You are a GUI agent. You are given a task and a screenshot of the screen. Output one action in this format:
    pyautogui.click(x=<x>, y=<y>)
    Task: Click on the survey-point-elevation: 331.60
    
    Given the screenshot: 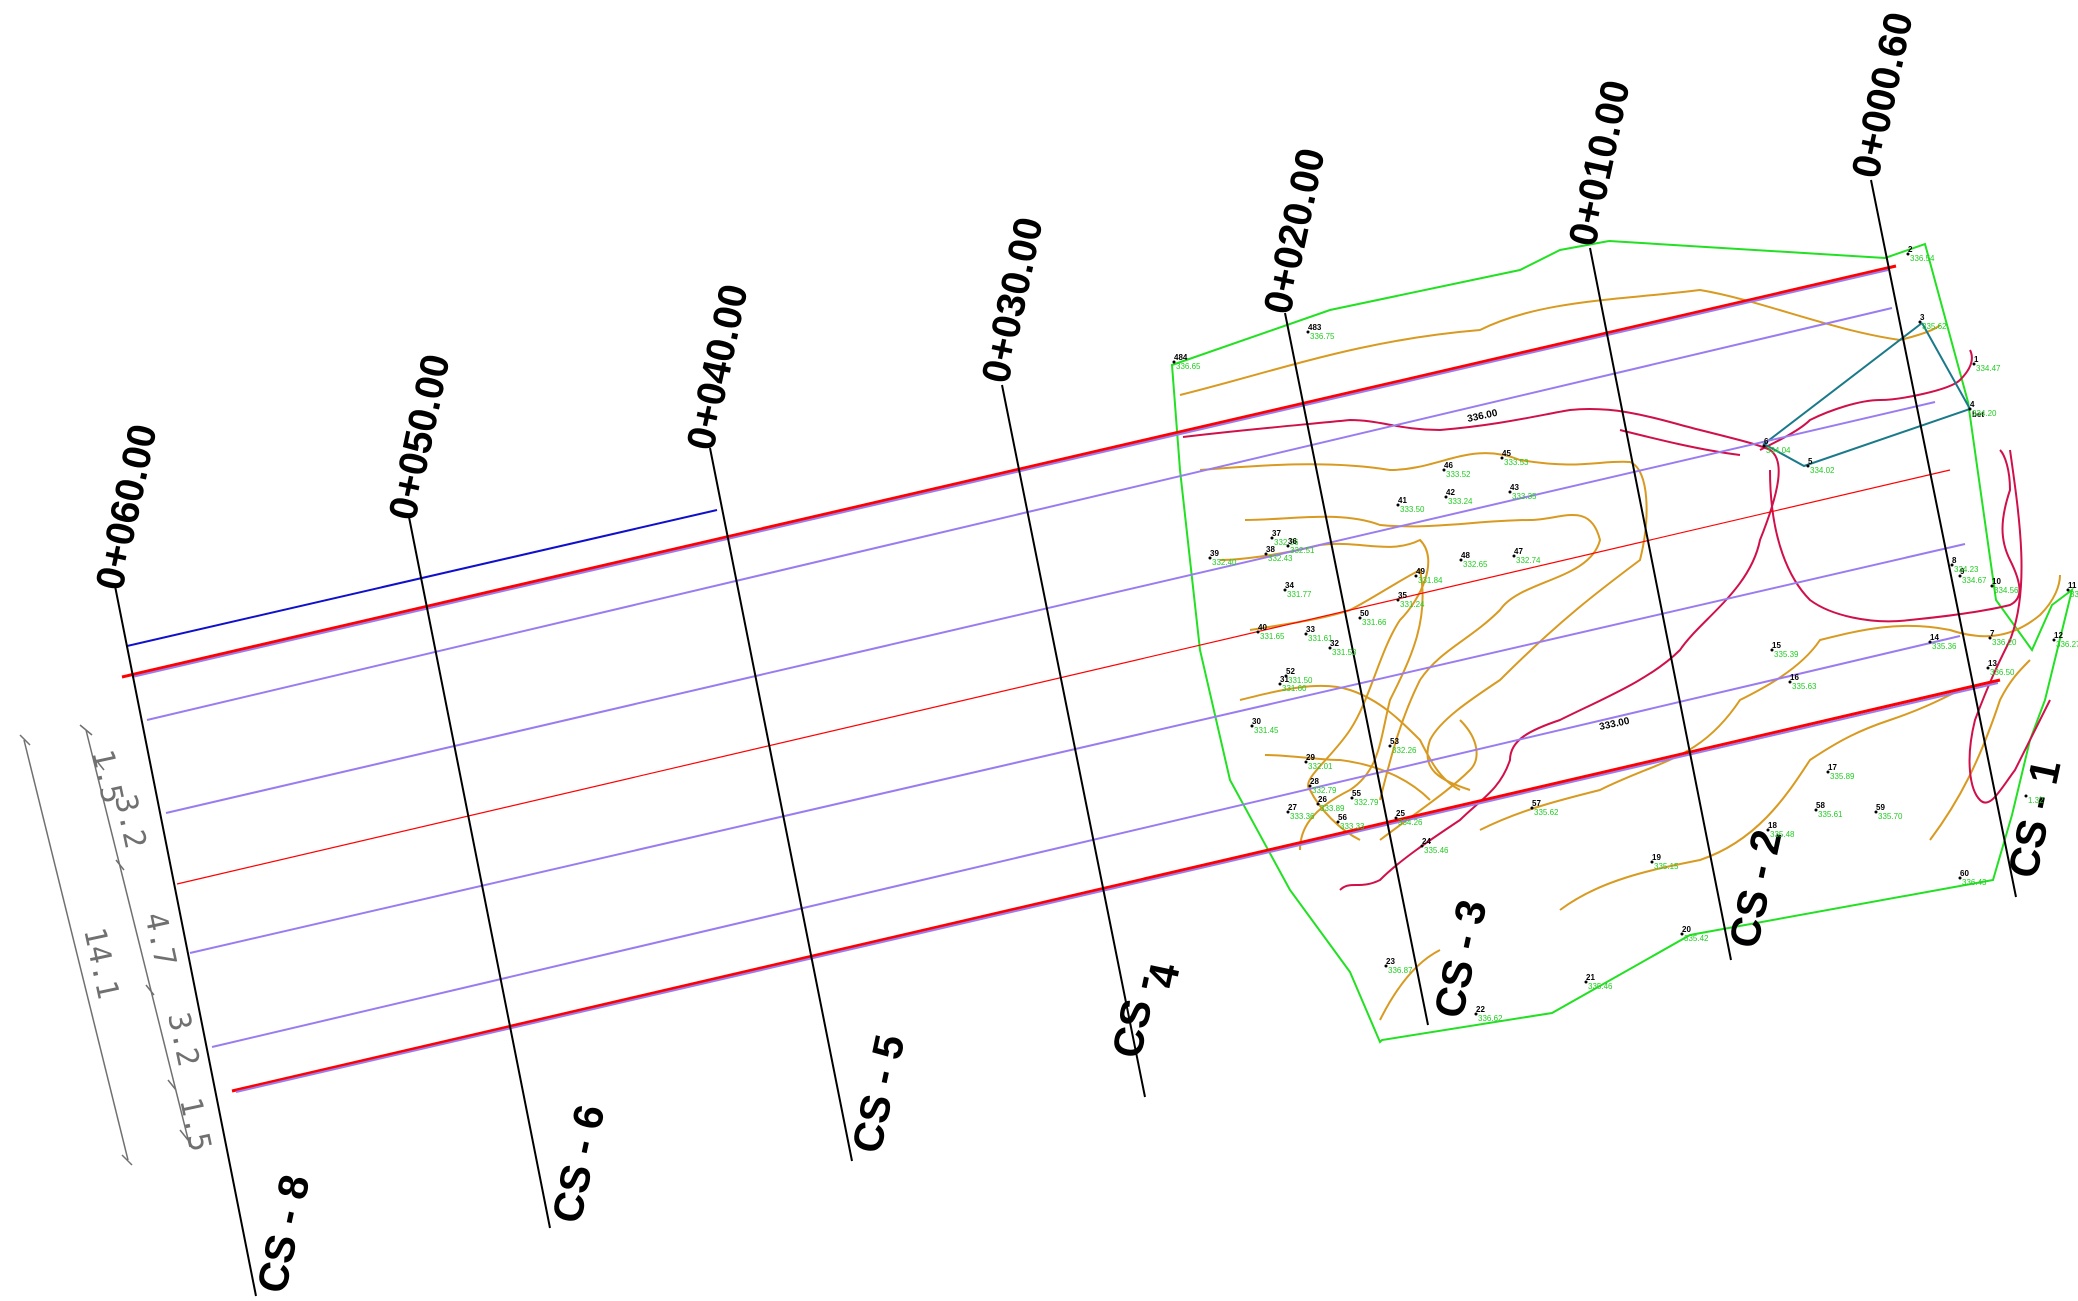 What is the action you would take?
    pyautogui.click(x=1294, y=688)
    